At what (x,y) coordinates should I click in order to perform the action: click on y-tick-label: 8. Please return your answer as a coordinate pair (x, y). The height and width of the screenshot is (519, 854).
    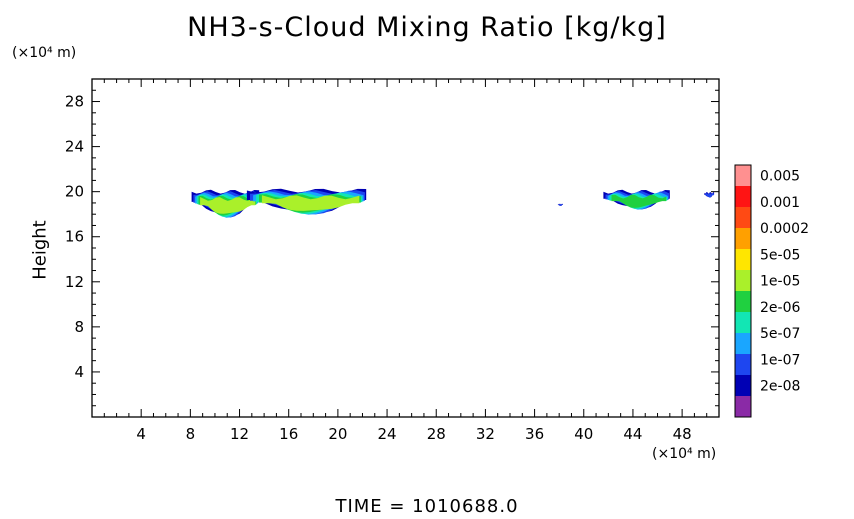
    Looking at the image, I should click on (79, 327).